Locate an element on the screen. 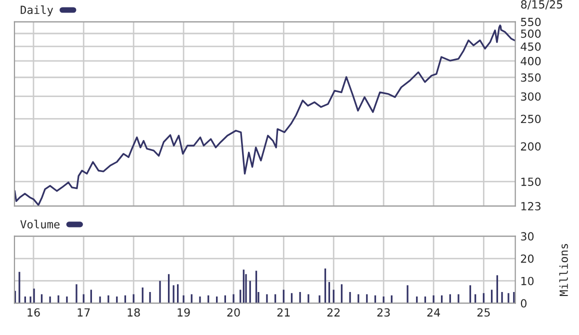 The width and height of the screenshot is (579, 335). x-tick-label: 19 is located at coordinates (184, 312).